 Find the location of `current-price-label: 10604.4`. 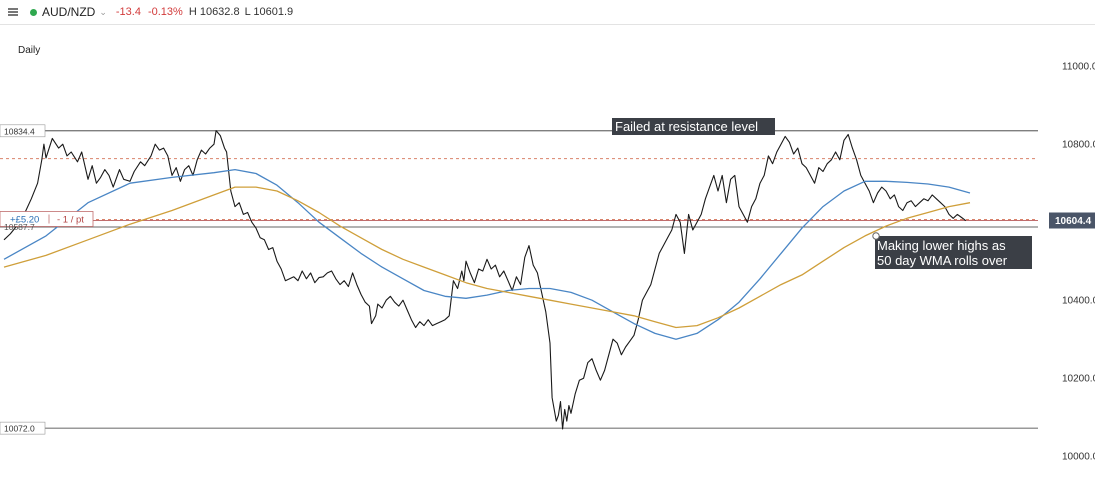

current-price-label: 10604.4 is located at coordinates (1073, 221).